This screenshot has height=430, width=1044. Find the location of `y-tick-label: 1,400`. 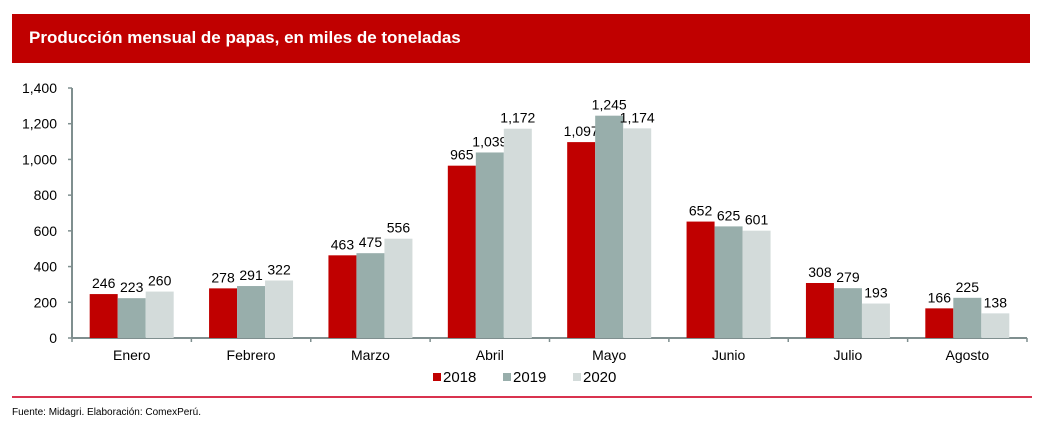

y-tick-label: 1,400 is located at coordinates (39, 88).